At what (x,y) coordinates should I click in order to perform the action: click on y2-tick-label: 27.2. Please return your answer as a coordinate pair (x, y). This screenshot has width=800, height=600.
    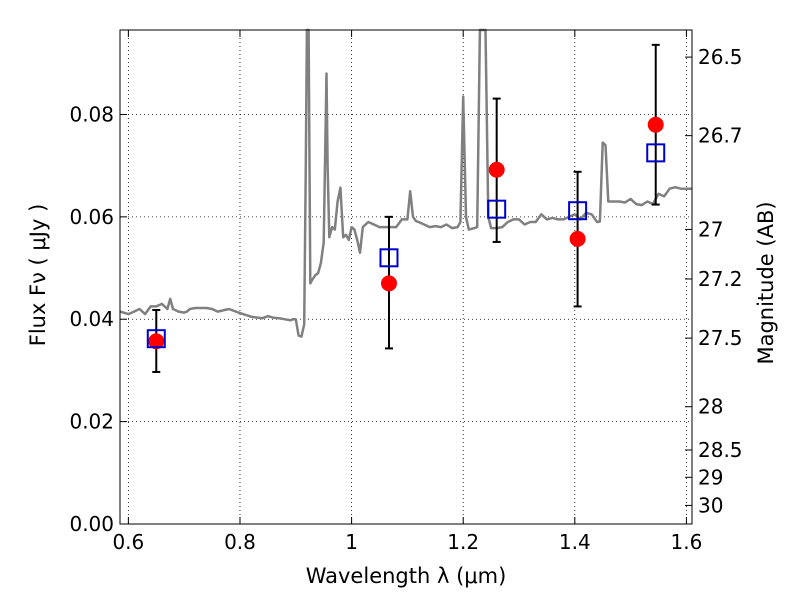
    Looking at the image, I should click on (720, 279).